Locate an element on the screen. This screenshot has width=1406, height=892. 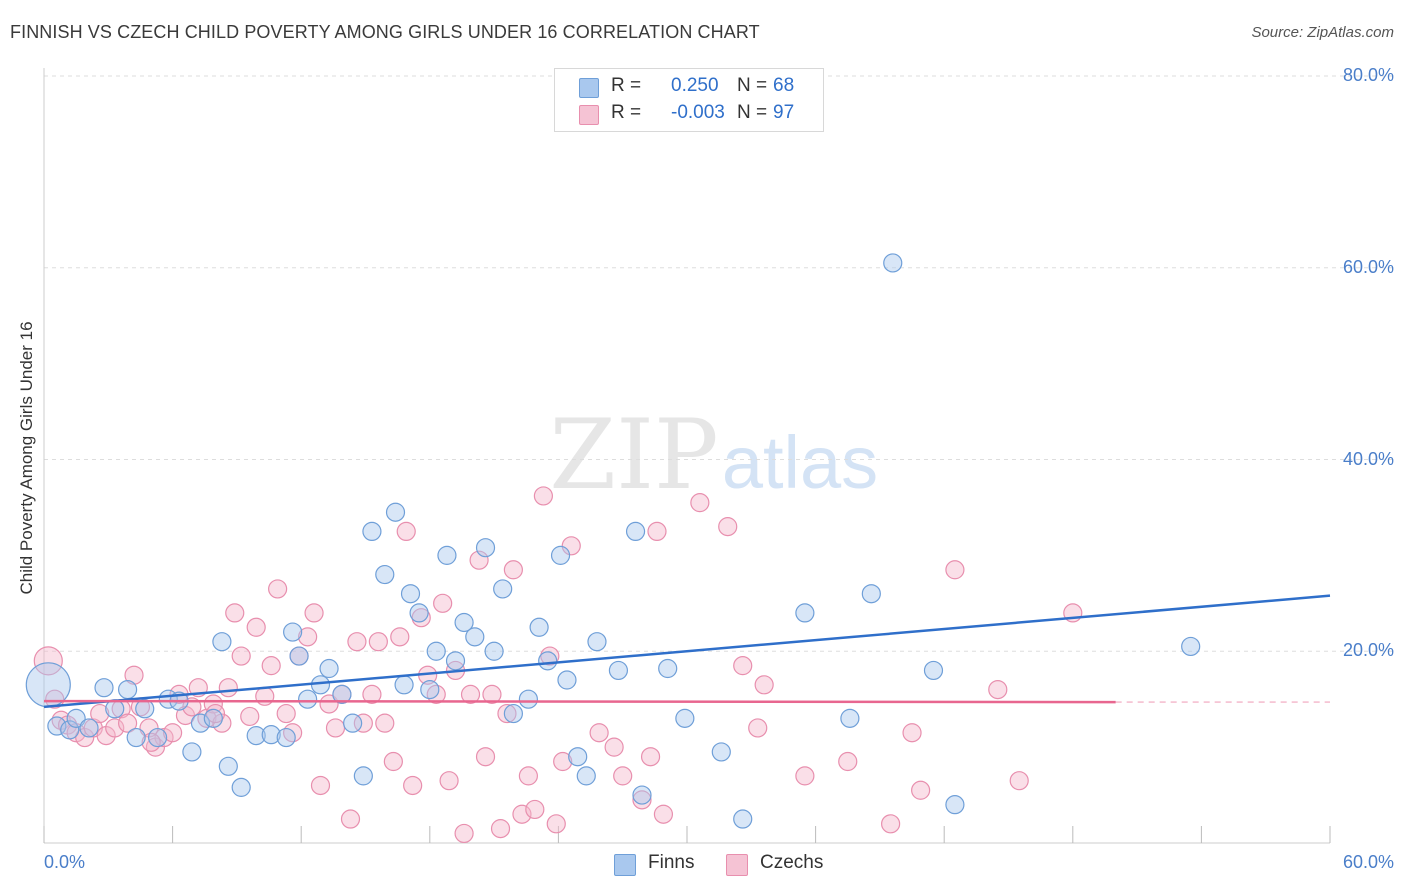
czechs-trend-line is located at coordinates (579, 701).